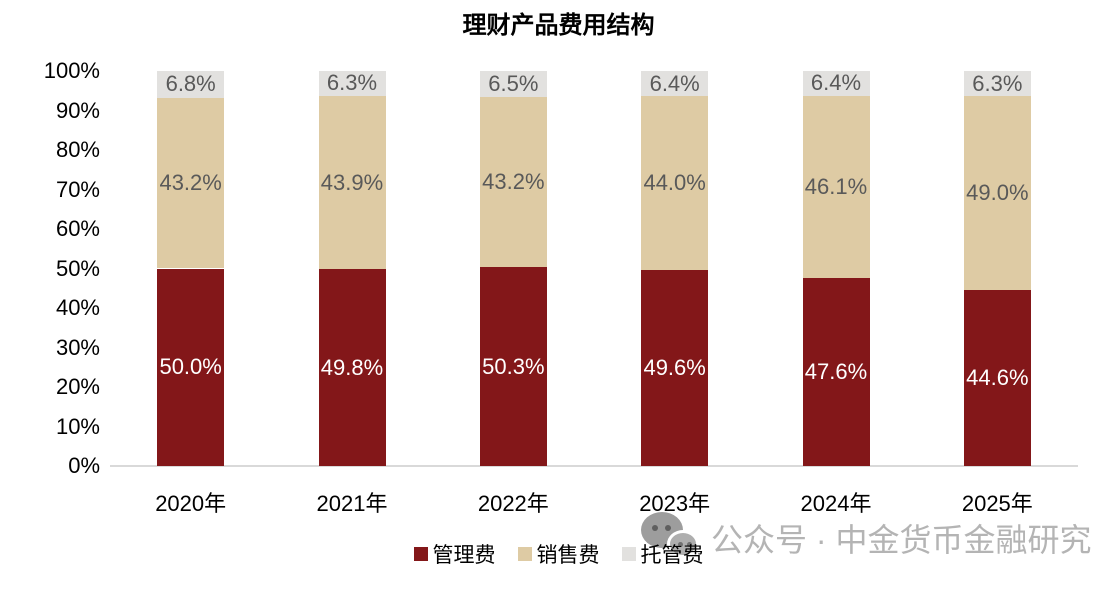 The height and width of the screenshot is (592, 1117). I want to click on y-tick-label: 80%, so click(77, 149).